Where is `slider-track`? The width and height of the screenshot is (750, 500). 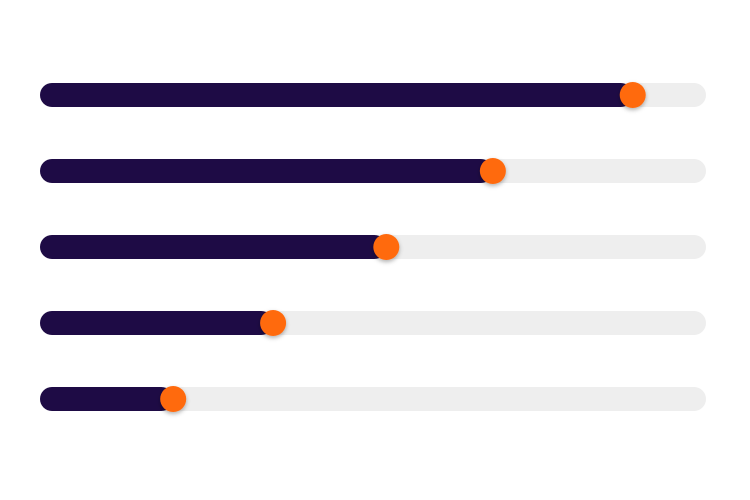
slider-track is located at coordinates (373, 399).